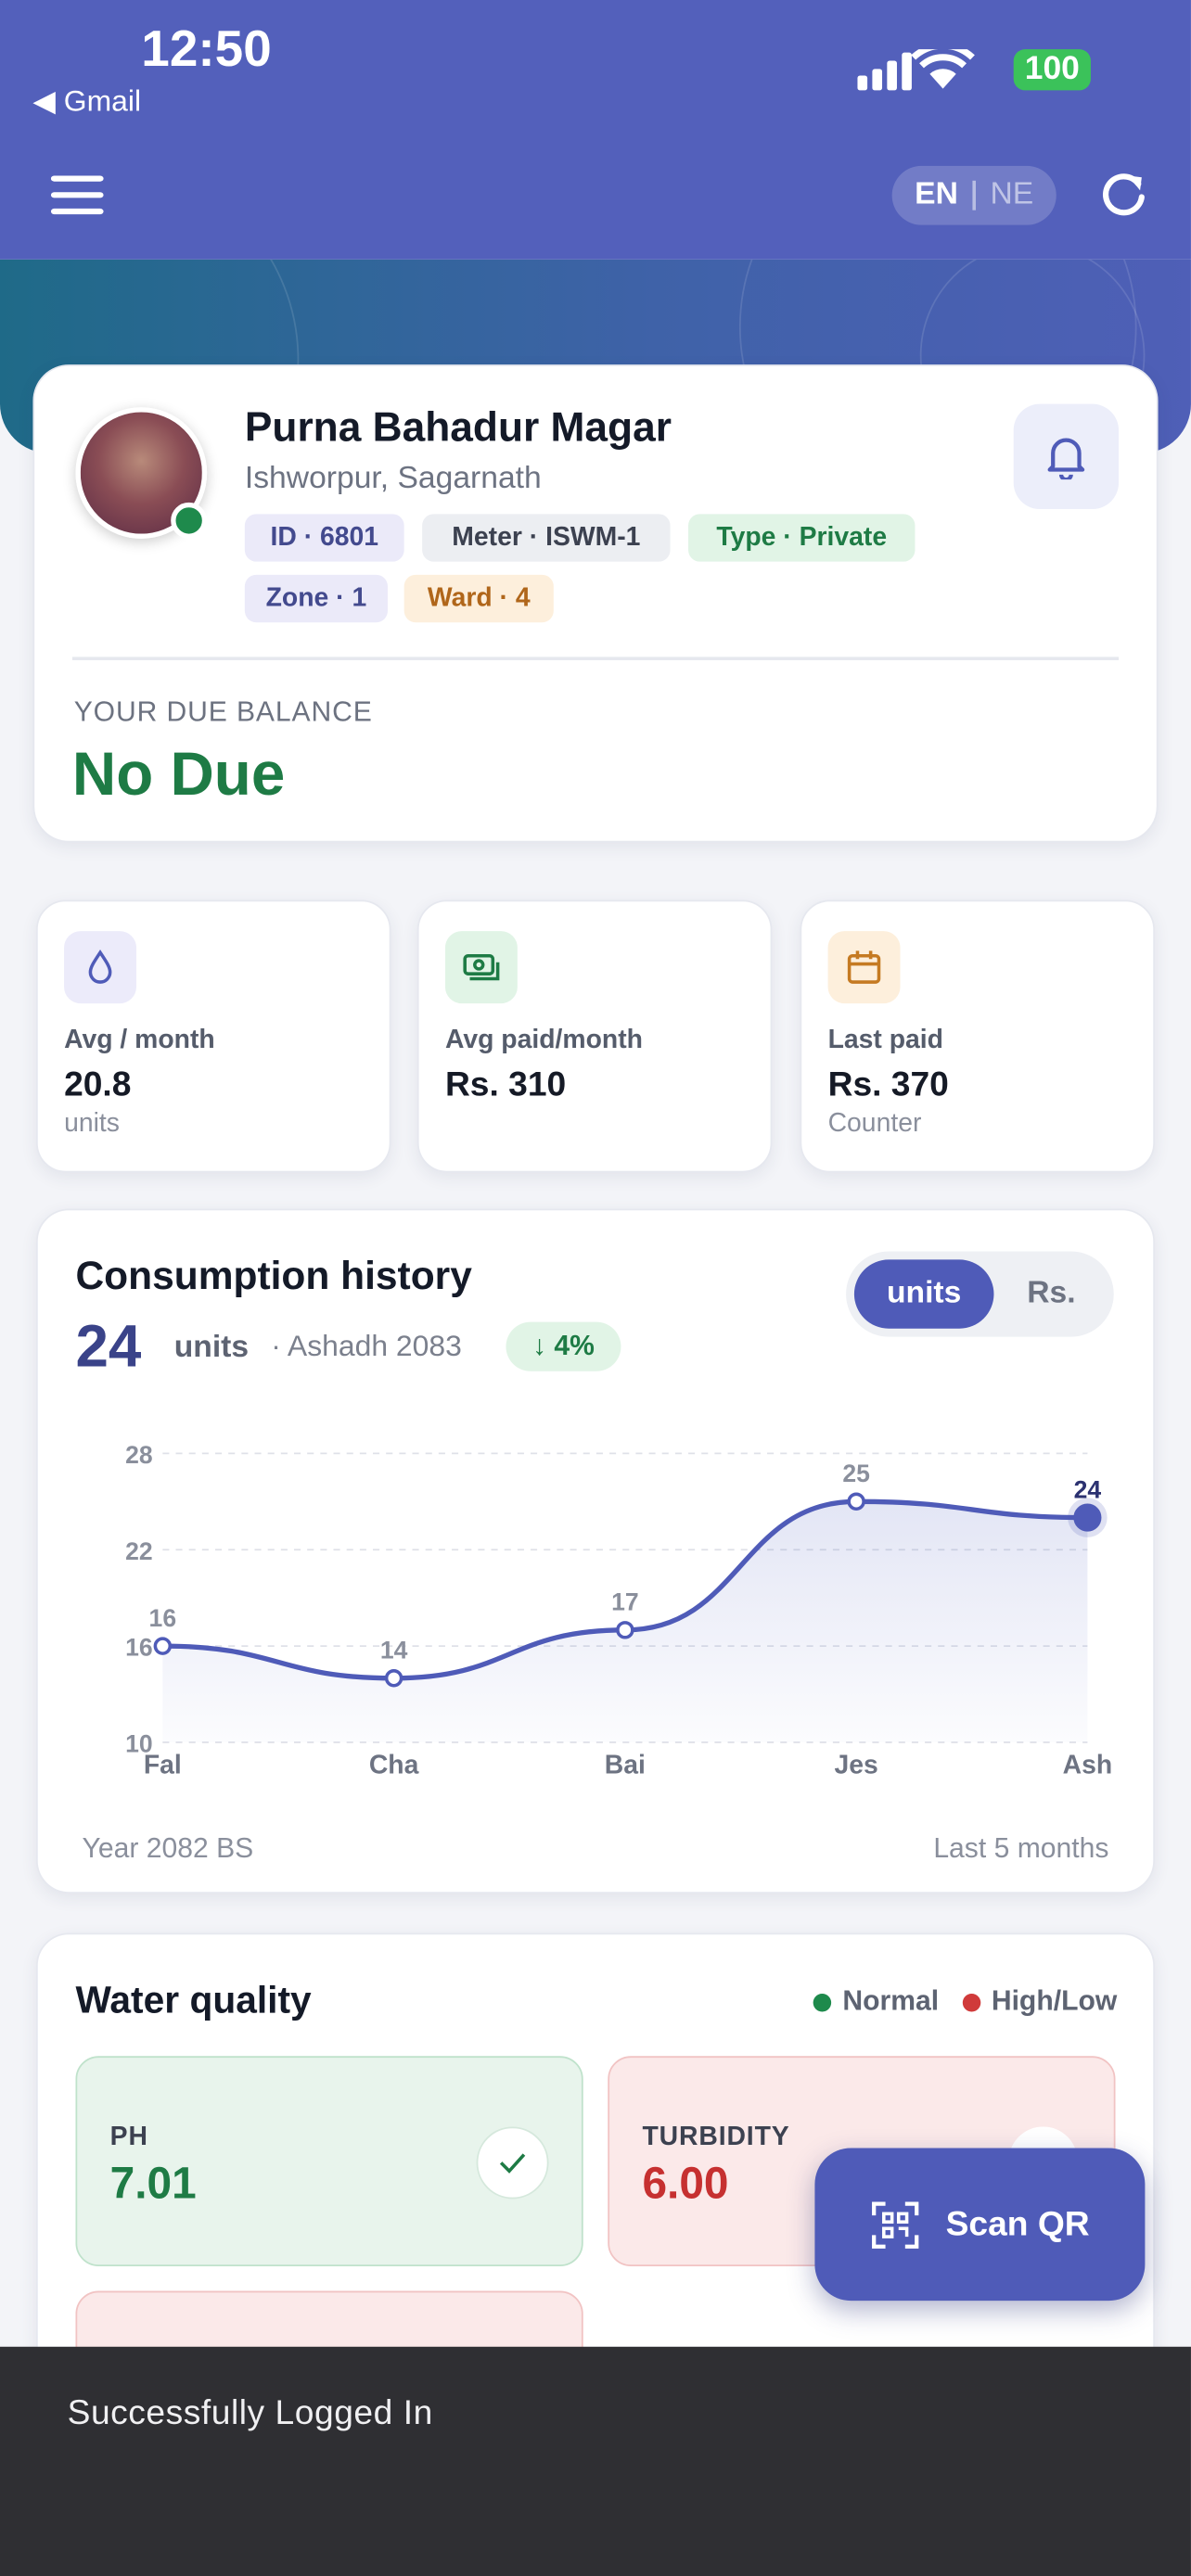 Image resolution: width=1191 pixels, height=2576 pixels. I want to click on y-tick-label: 28, so click(139, 1455).